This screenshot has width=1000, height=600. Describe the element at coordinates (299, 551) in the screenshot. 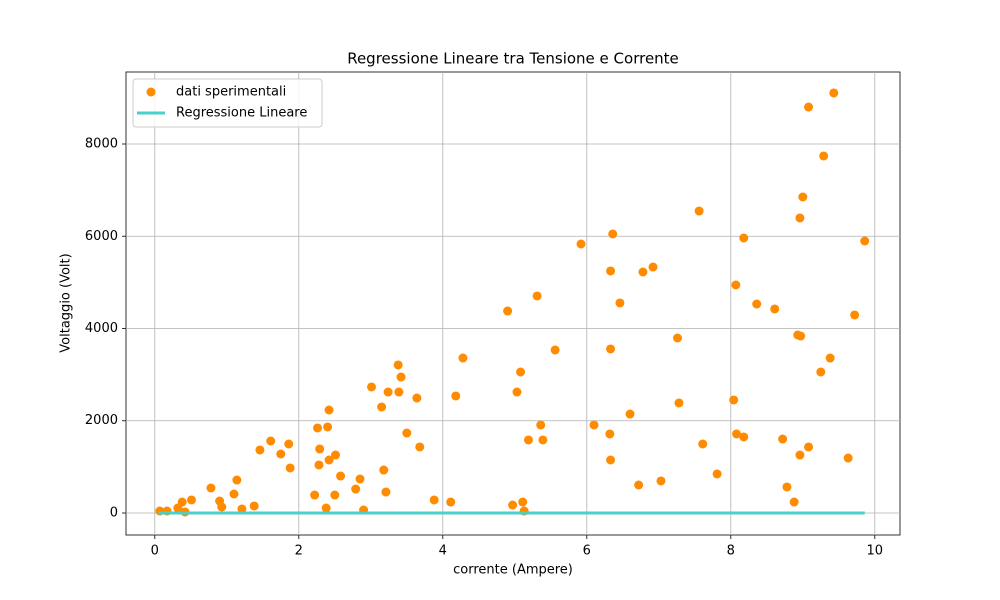

I see `x-tick-label: 2` at that location.